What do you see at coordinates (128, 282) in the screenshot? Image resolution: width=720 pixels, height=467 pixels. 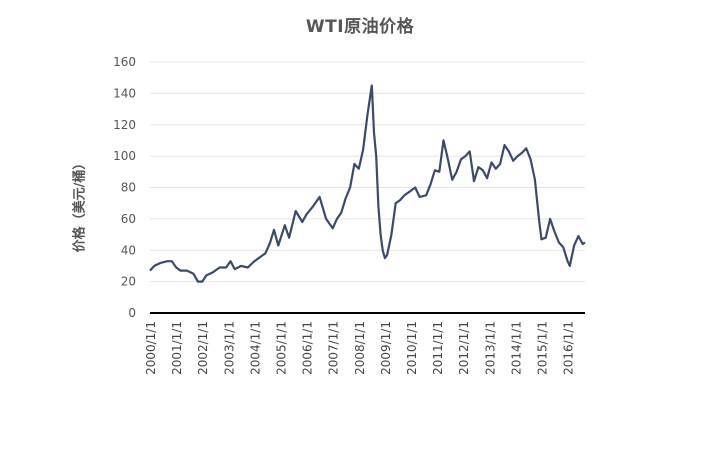 I see `y-tick-label: 20` at bounding box center [128, 282].